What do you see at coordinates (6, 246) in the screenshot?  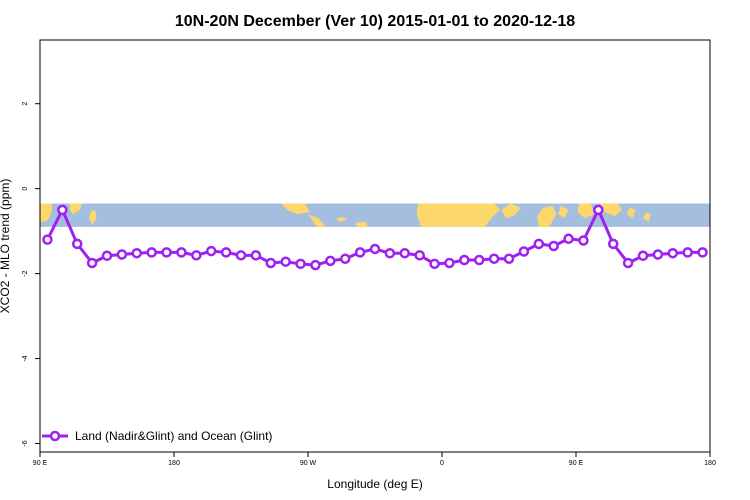 I see `y-axis-label: XCO2 - MLO trend (ppm)` at bounding box center [6, 246].